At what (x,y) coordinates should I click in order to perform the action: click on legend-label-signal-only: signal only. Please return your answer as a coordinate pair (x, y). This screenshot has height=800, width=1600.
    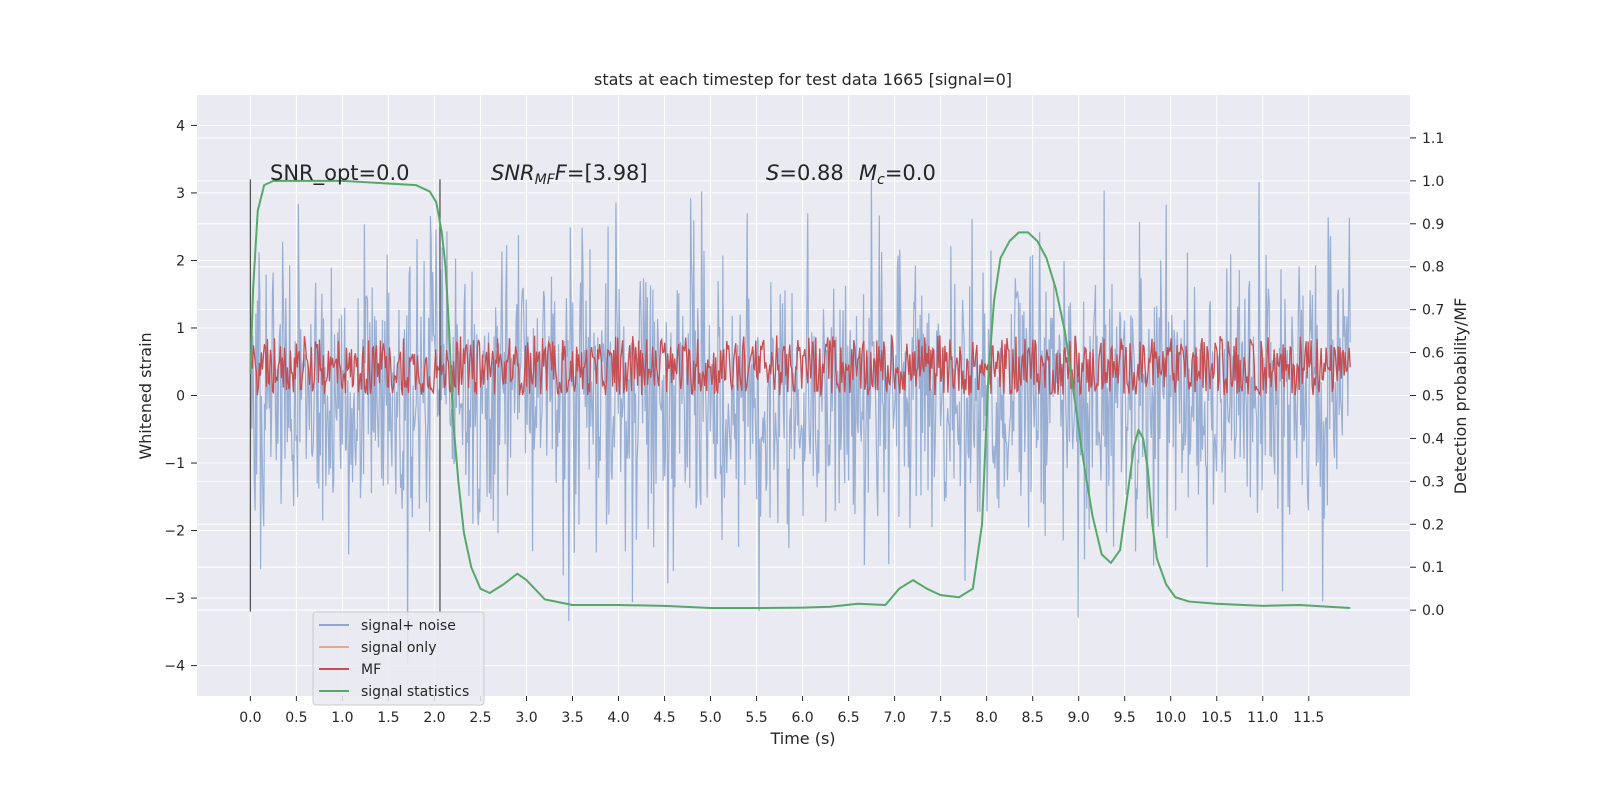
    Looking at the image, I should click on (398, 648).